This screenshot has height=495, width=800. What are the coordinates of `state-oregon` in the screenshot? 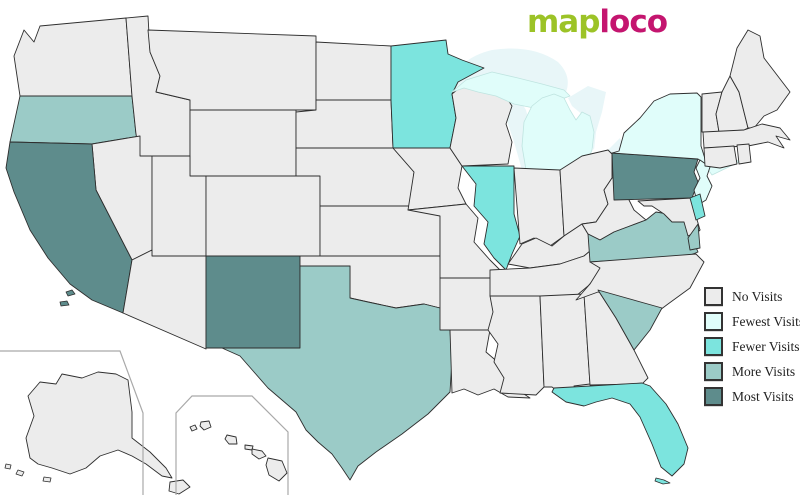 It's located at (75, 120).